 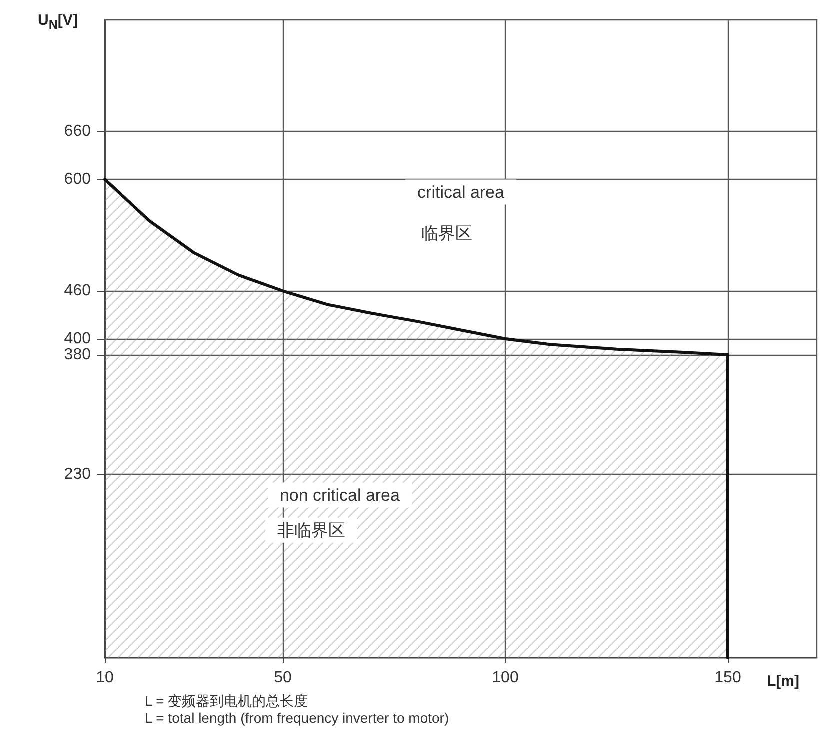 What do you see at coordinates (78, 131) in the screenshot?
I see `y-tick-label: 660` at bounding box center [78, 131].